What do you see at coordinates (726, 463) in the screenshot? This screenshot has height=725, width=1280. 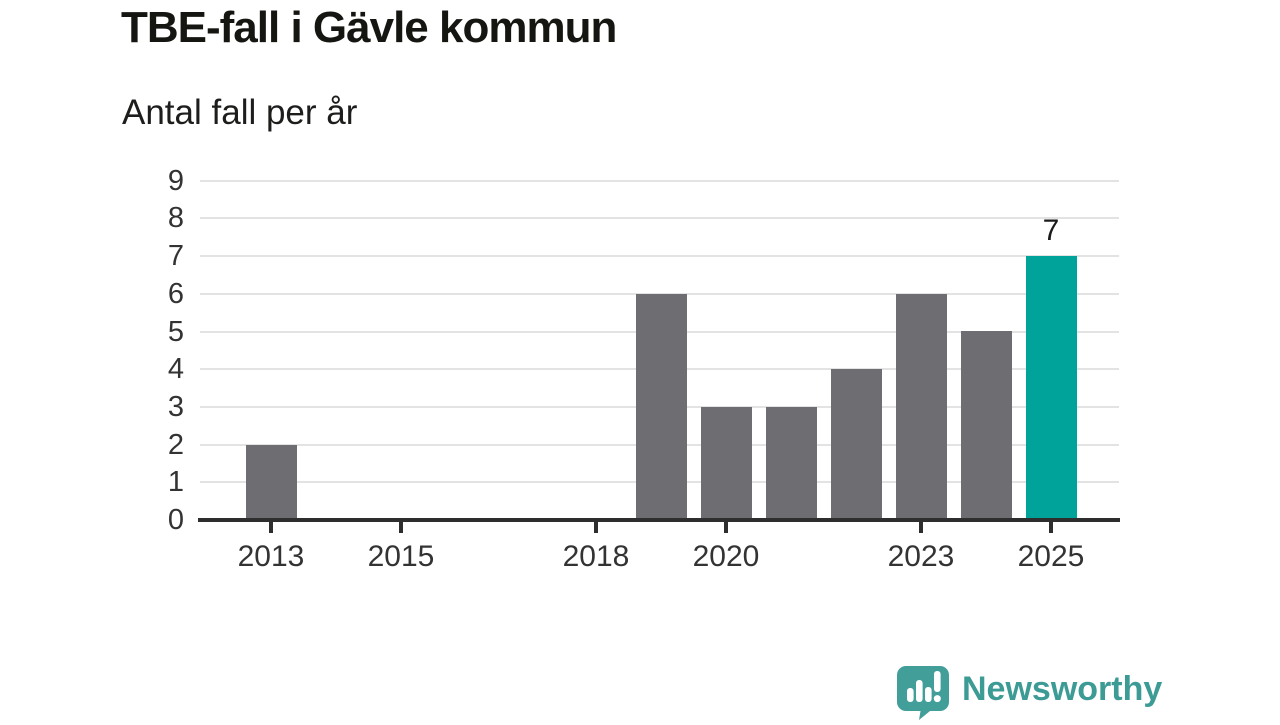 I see `bar-2020` at bounding box center [726, 463].